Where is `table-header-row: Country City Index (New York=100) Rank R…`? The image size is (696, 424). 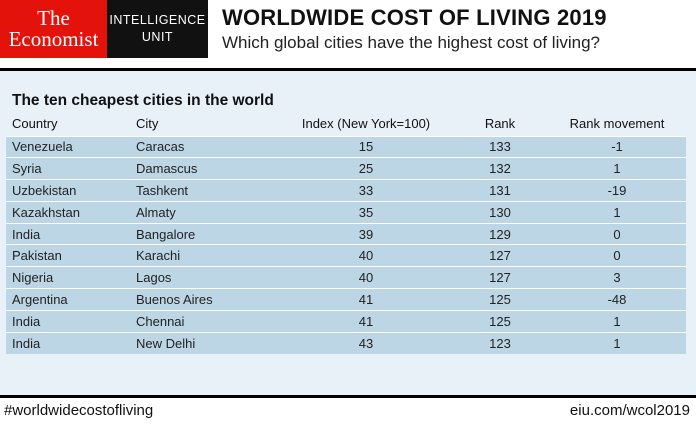
table-header-row: Country City Index (New York=100) Rank R… is located at coordinates (346, 124).